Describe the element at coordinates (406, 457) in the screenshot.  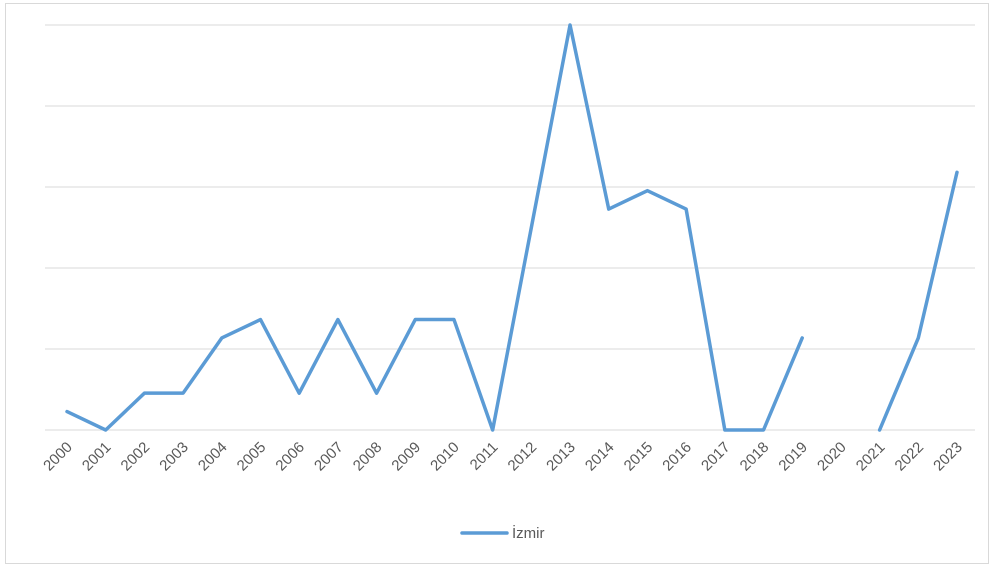
I see `x-tick-label: 2009` at that location.